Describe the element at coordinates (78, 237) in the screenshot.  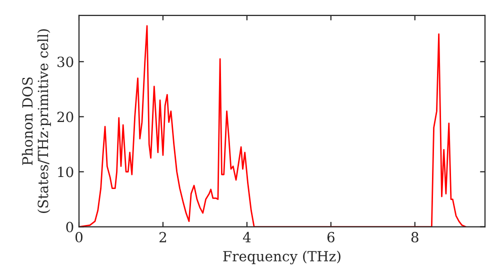
I see `x-tick-label: 0` at that location.